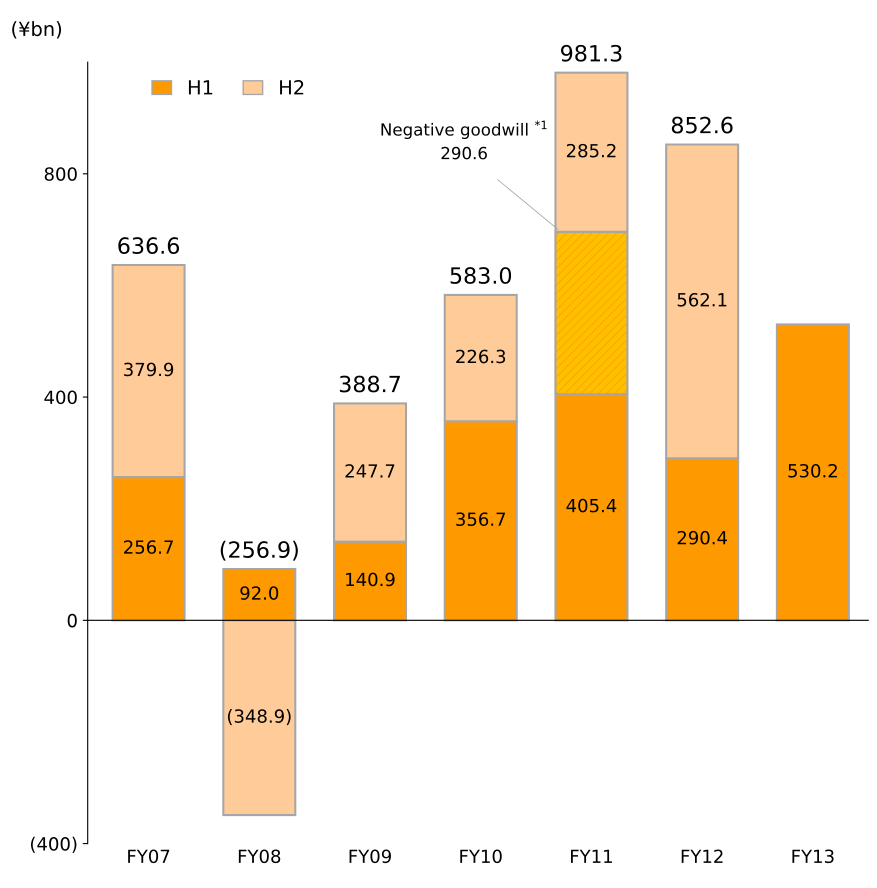 The height and width of the screenshot is (888, 877). I want to click on x-tick-label: FY09, so click(370, 856).